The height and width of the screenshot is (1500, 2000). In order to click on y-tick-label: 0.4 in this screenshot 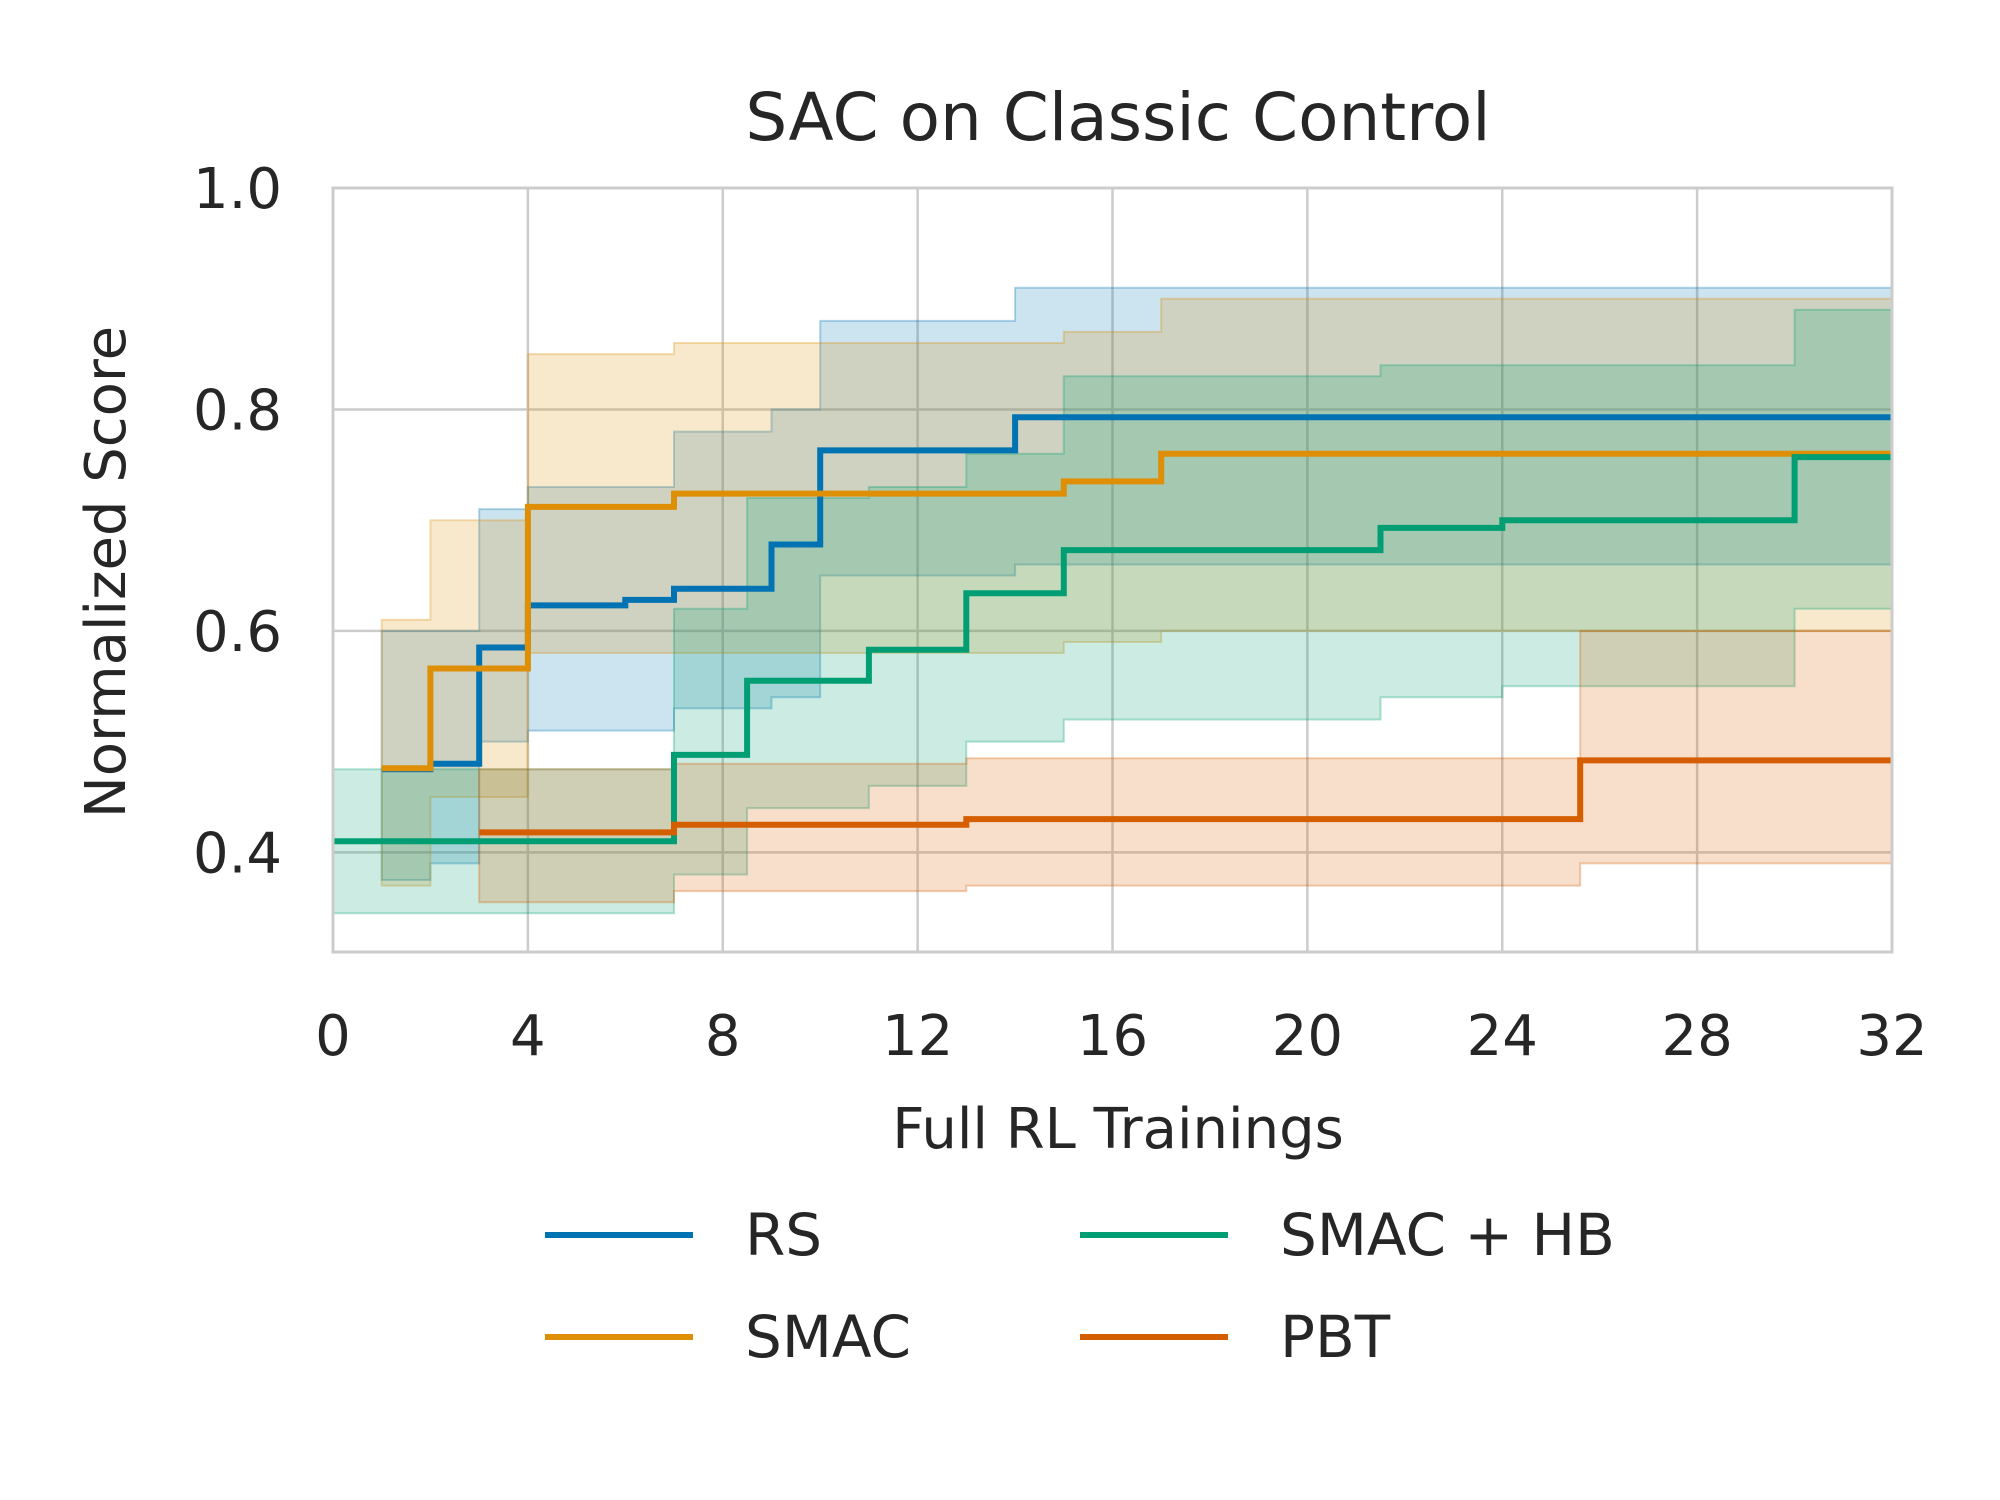, I will do `click(237, 853)`.